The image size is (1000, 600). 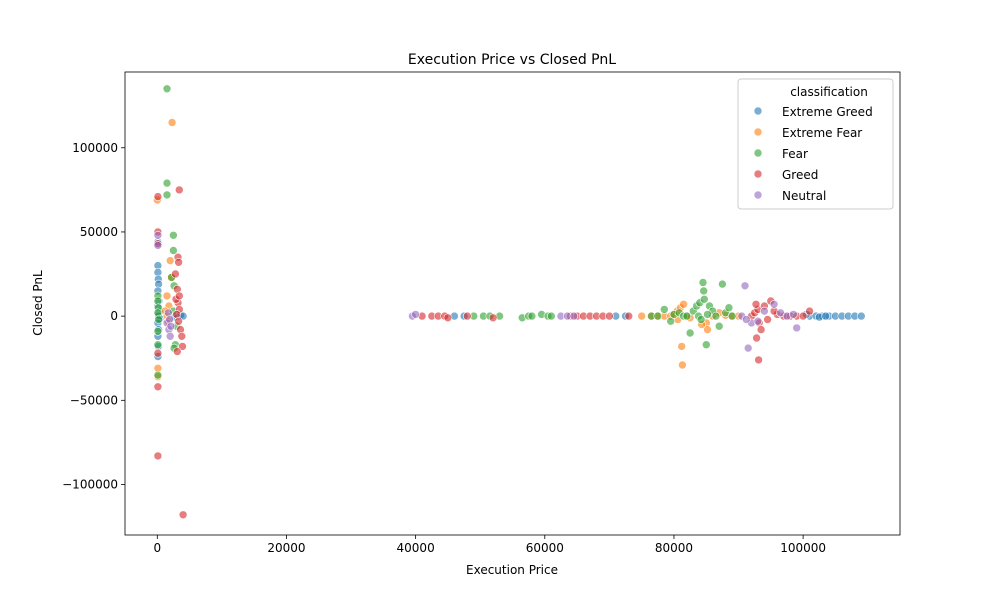 What do you see at coordinates (38, 303) in the screenshot?
I see `y-axis-label: Closed PnL` at bounding box center [38, 303].